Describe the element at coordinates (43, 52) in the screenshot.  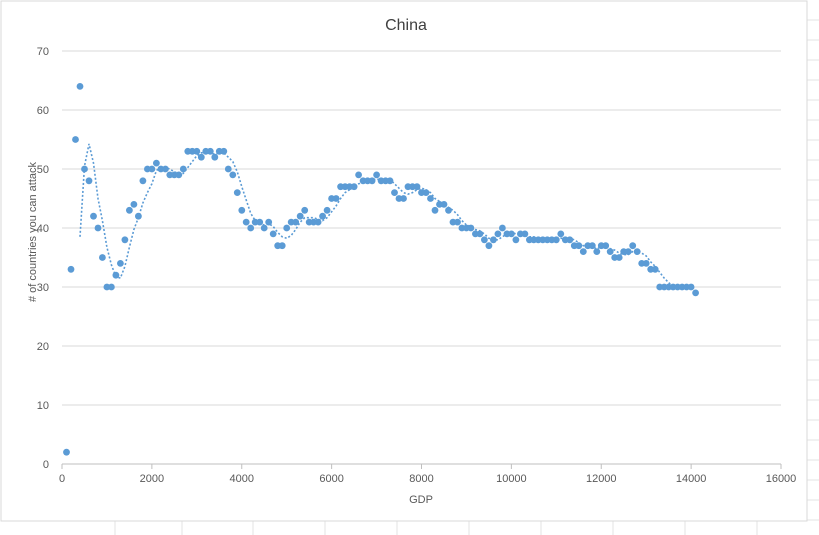
I see `y-tick-label: 70` at that location.